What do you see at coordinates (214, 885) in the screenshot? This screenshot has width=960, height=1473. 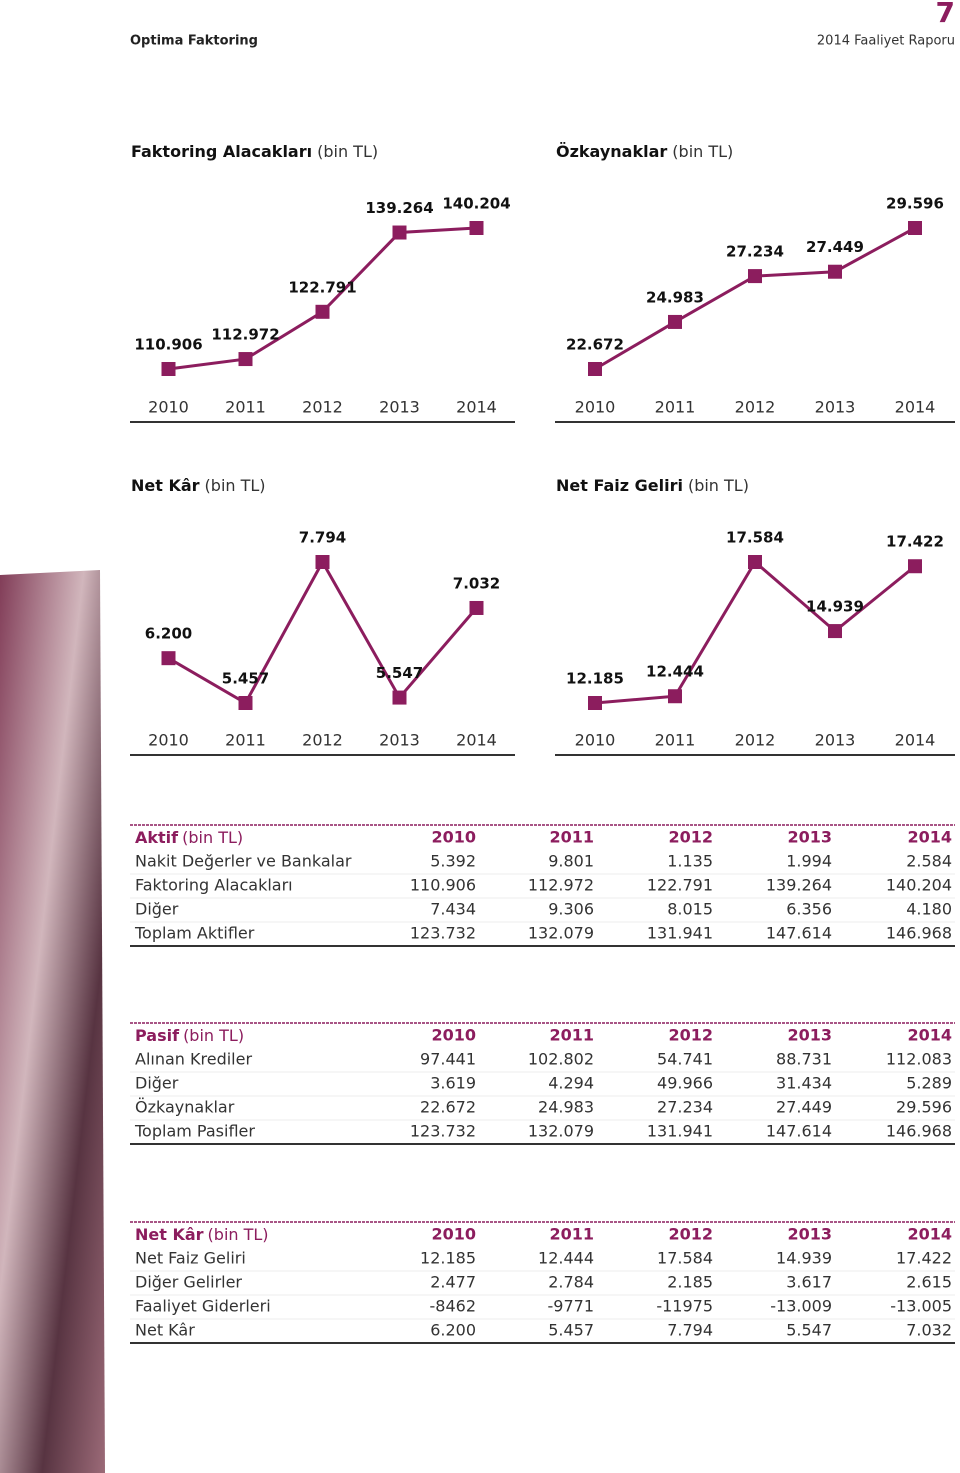 I see `row-label: Faktoring Alacakları` at bounding box center [214, 885].